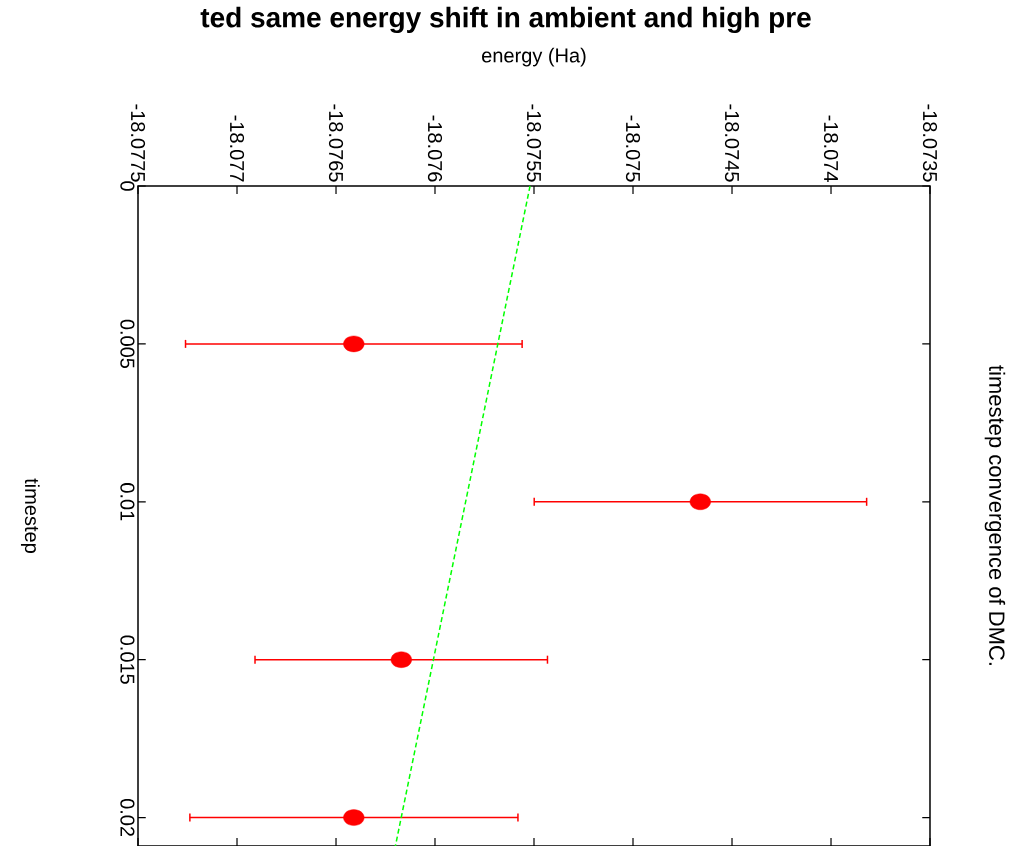 This screenshot has width=1012, height=846. What do you see at coordinates (127, 186) in the screenshot?
I see `y-tick-label: 0` at bounding box center [127, 186].